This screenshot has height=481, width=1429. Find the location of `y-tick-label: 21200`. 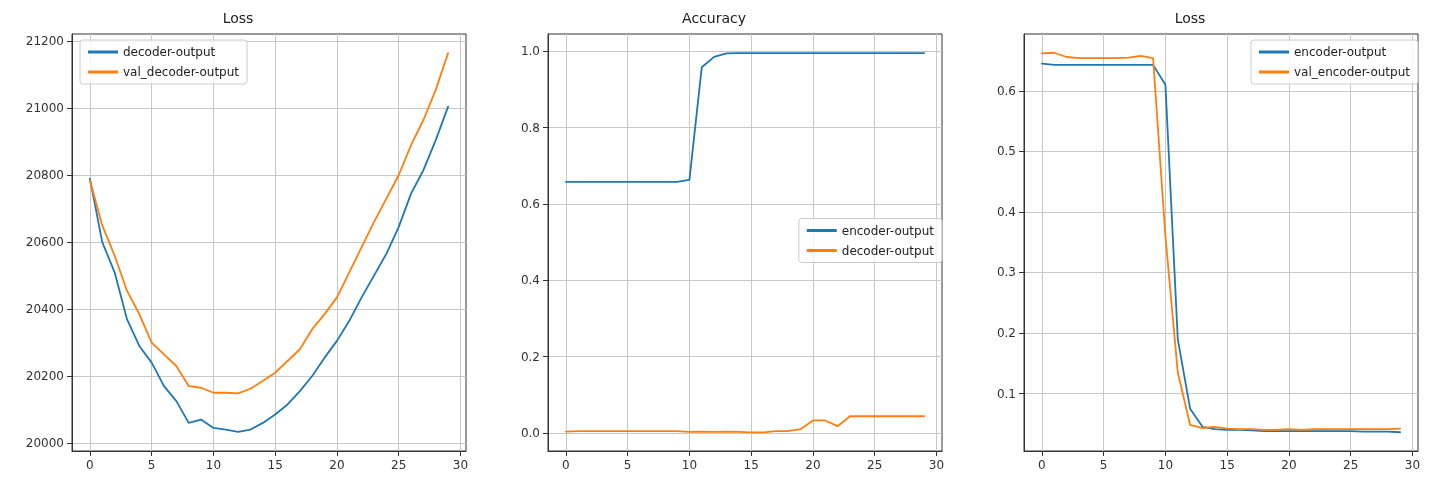

y-tick-label: 21200 is located at coordinates (44, 41).